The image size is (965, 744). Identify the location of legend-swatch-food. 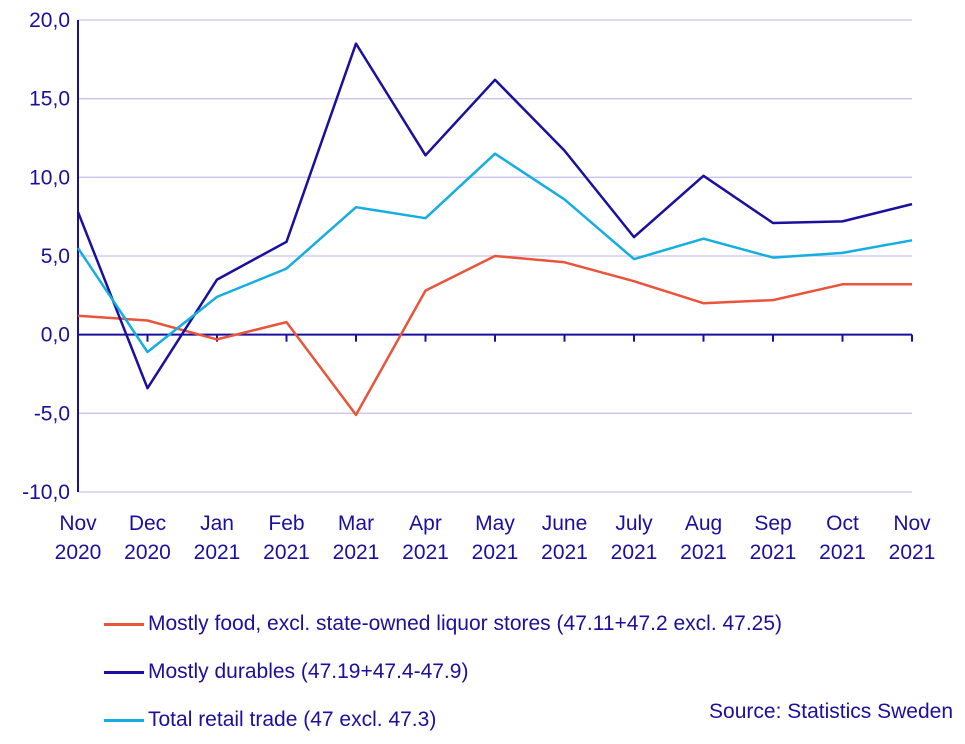
(124, 624).